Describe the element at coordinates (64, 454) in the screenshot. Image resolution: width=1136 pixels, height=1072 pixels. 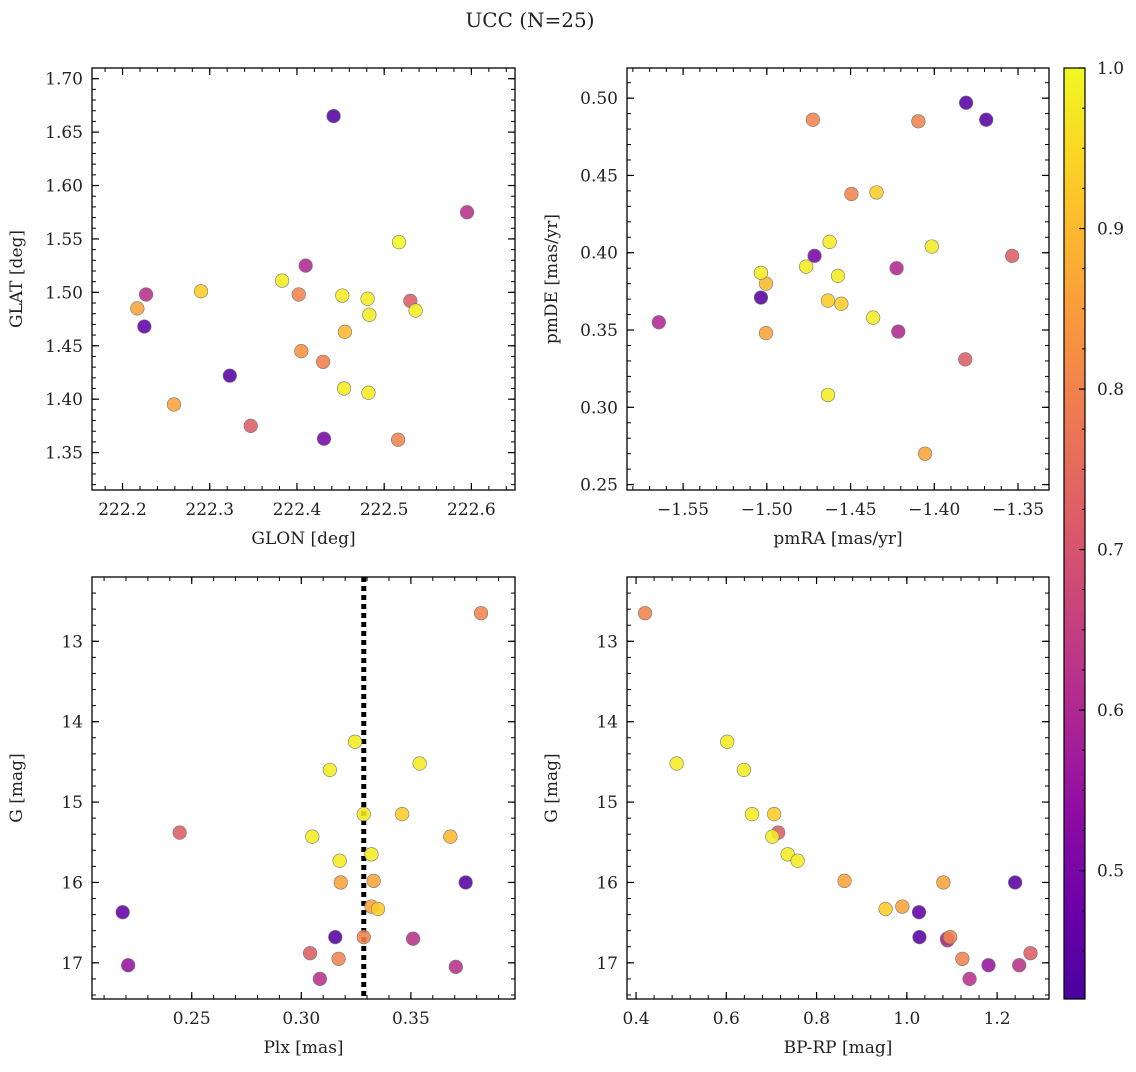
I see `y-tick-label: 1.35` at that location.